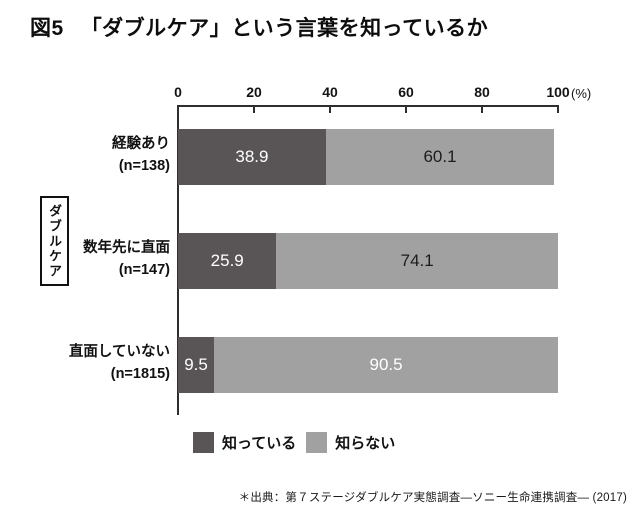 Image resolution: width=640 pixels, height=524 pixels. I want to click on category-label: 数年先に直面 (n=147), so click(126, 259).